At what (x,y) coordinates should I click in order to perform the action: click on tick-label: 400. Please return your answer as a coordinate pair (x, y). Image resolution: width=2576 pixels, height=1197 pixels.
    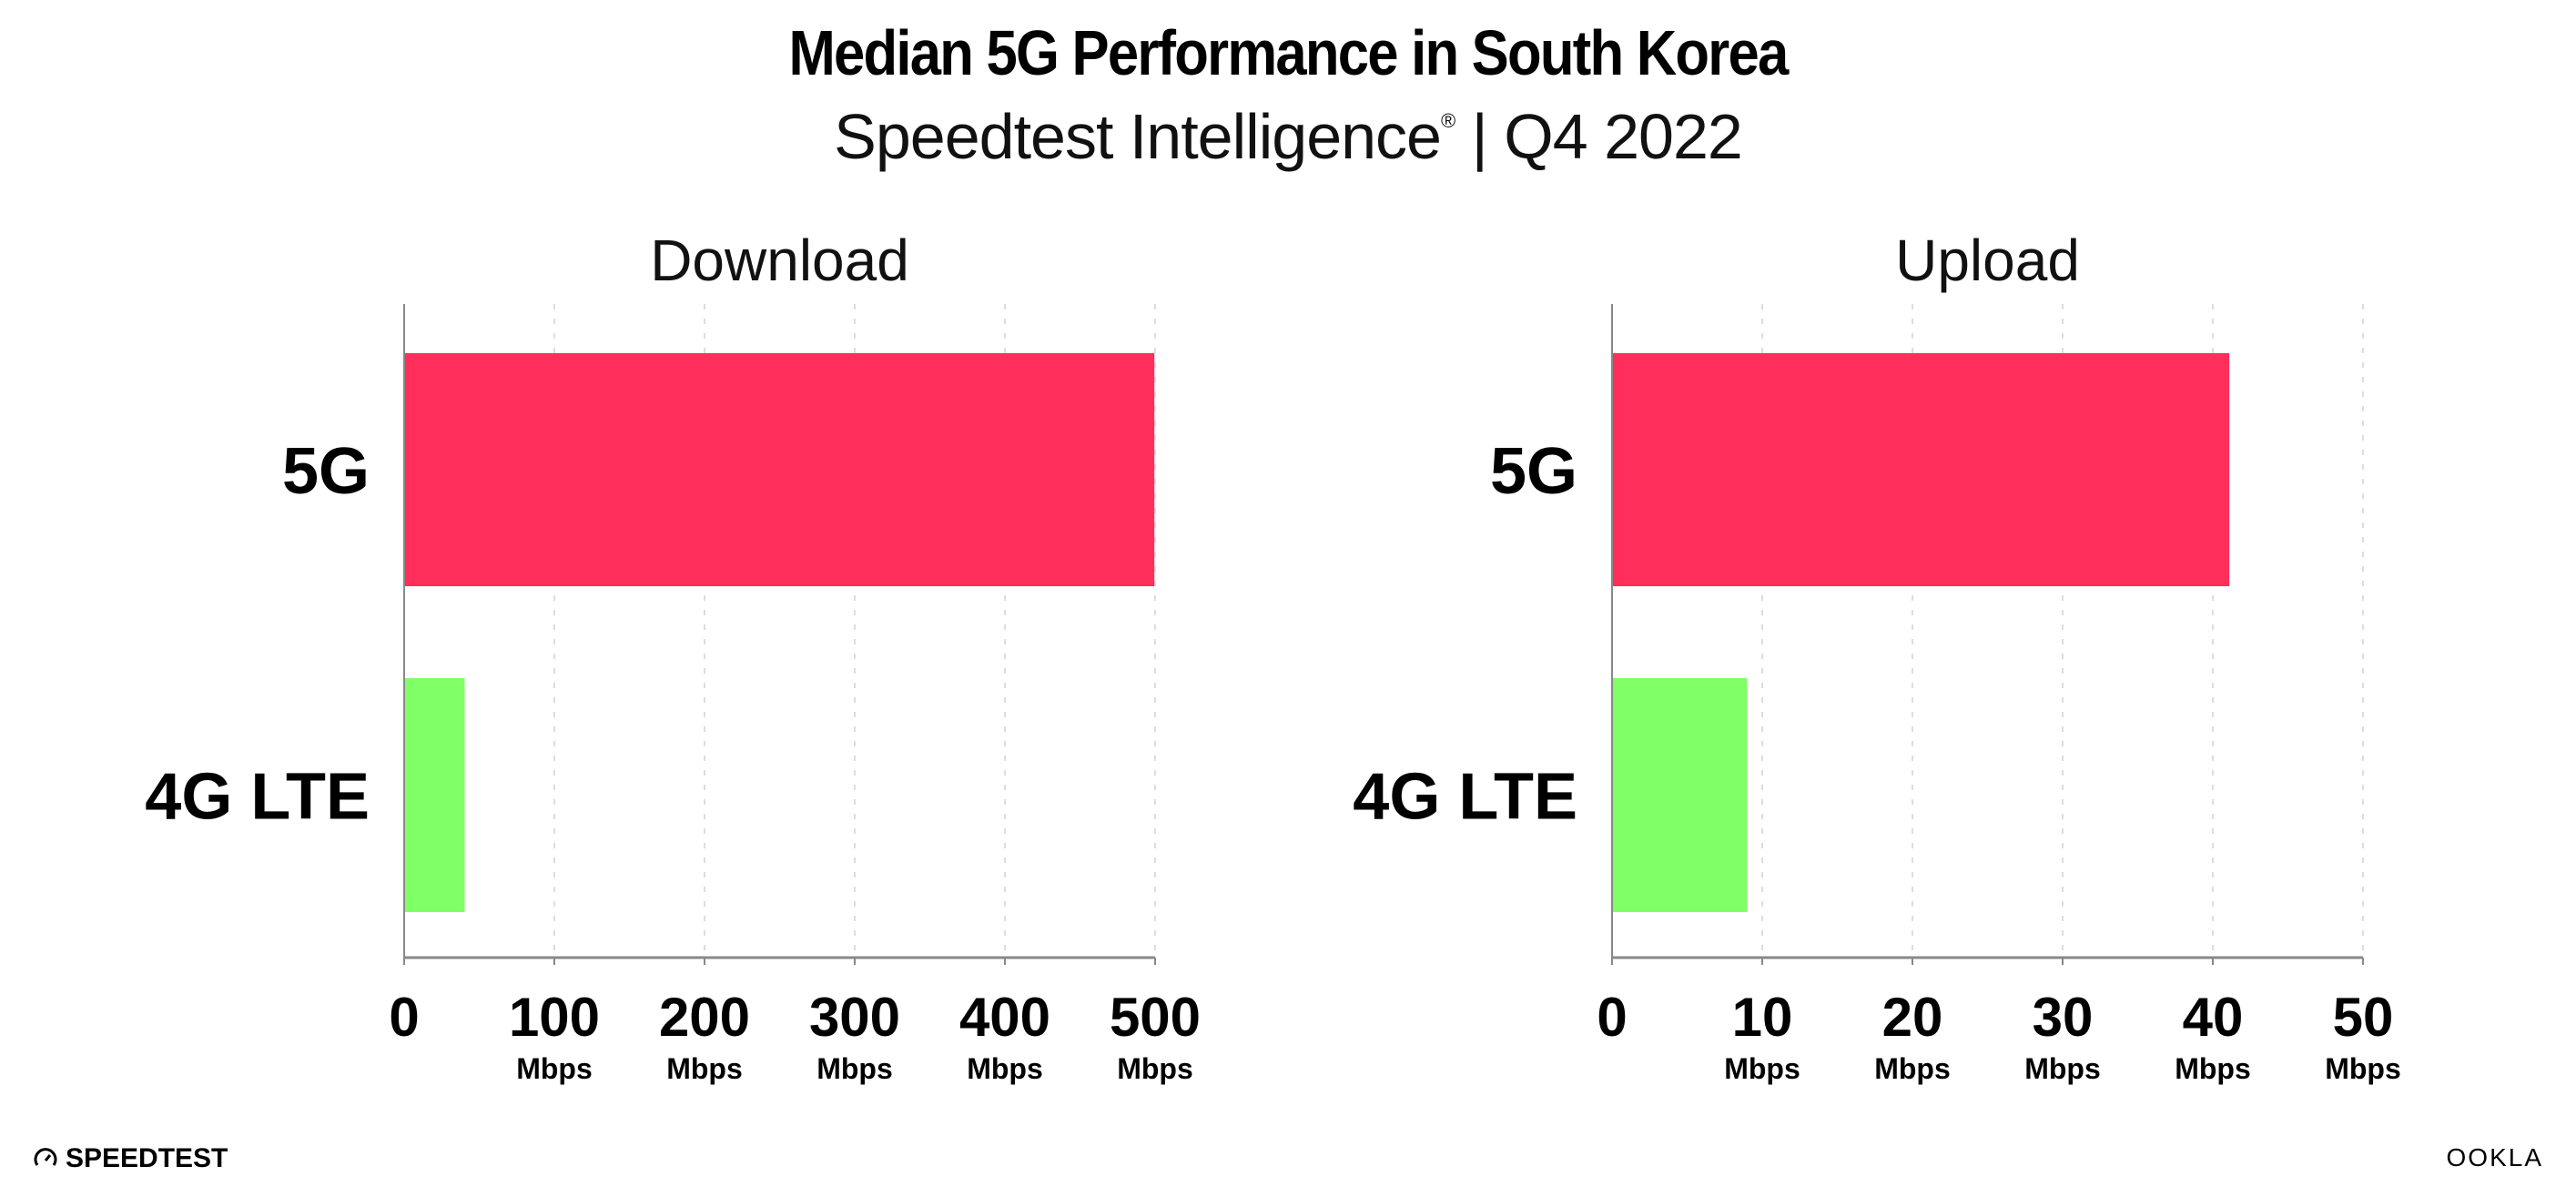
    Looking at the image, I should click on (1005, 1018).